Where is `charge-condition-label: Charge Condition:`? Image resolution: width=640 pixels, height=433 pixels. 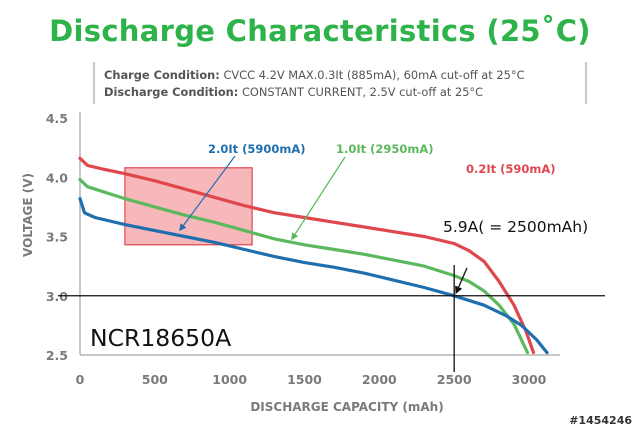
charge-condition-label: Charge Condition: is located at coordinates (162, 75).